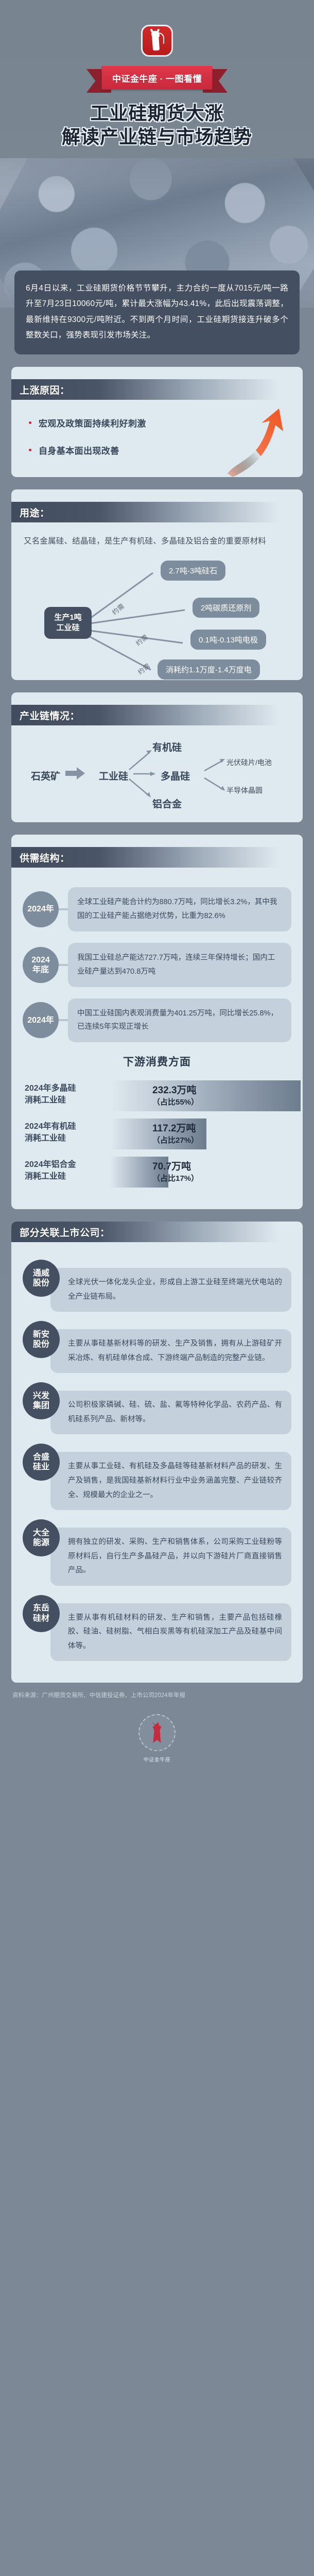 This screenshot has width=314, height=2576. What do you see at coordinates (170, 1413) in the screenshot?
I see `company-description: 公司积极家磷碱、硅、硫、盐、氟等特种化学品、农药产品、有机硅系列产品、新材等。` at bounding box center [170, 1413].